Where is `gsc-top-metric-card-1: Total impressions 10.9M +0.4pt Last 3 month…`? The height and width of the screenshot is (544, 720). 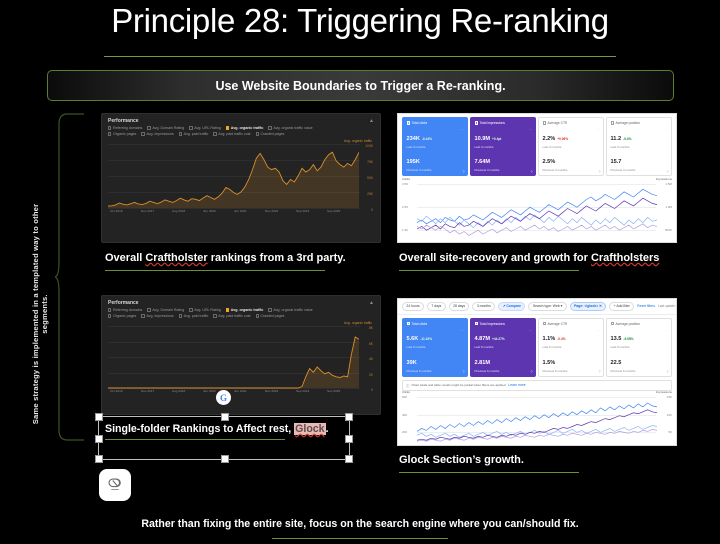
gsc-top-metric-card-1: Total impressions 10.9M +0.4pt Last 3 month… is located at coordinates (503, 147).